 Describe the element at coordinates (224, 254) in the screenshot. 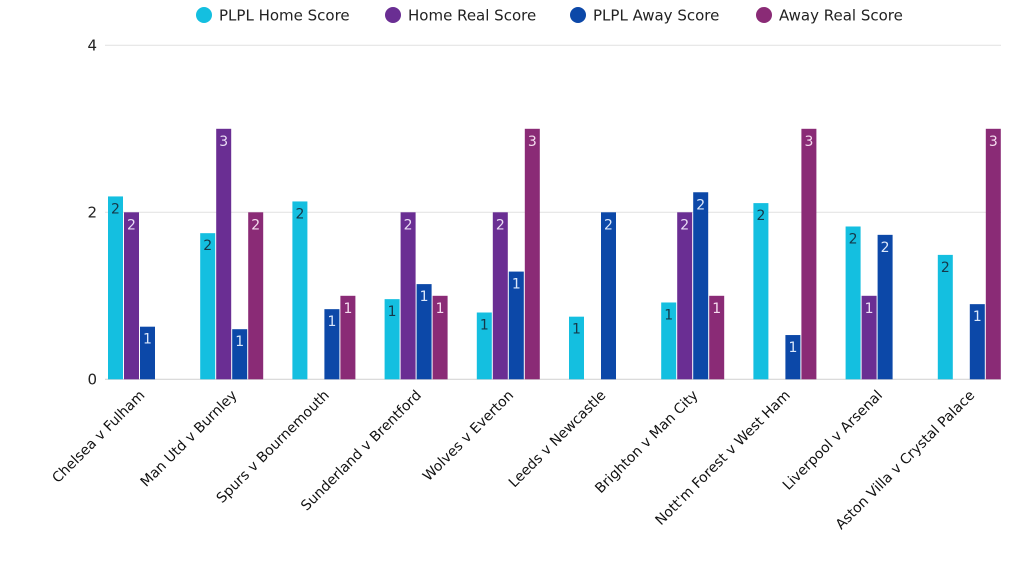

I see `bar-home-real-score-man-utd-v-burnley` at that location.